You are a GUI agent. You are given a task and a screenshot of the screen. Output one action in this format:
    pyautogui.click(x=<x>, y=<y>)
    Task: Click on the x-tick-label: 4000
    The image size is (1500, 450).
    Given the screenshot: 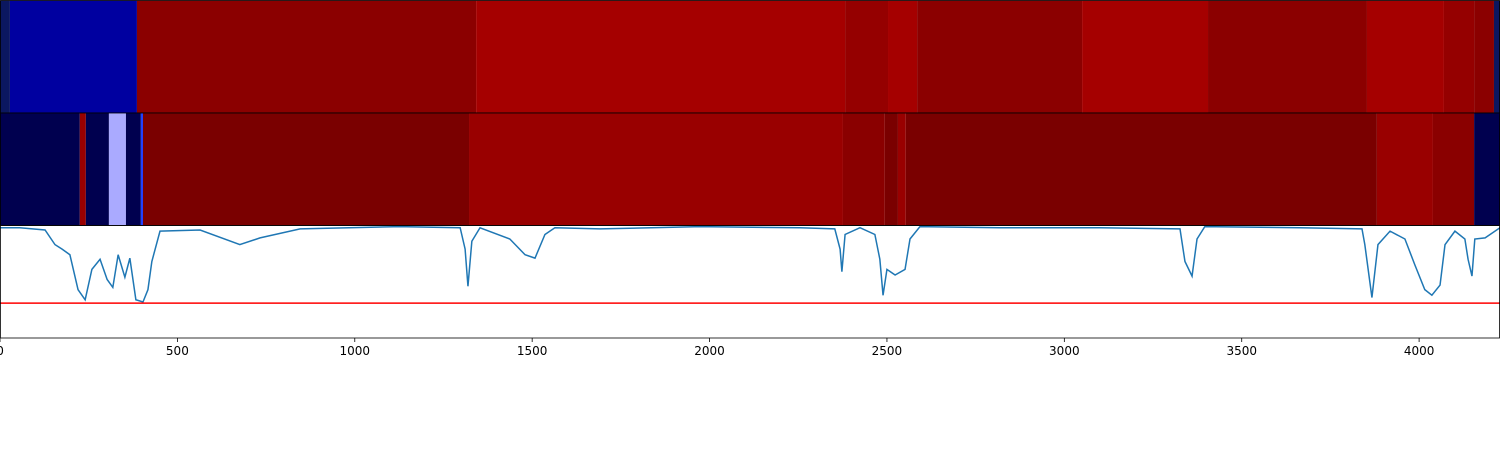 What is the action you would take?
    pyautogui.click(x=1419, y=351)
    